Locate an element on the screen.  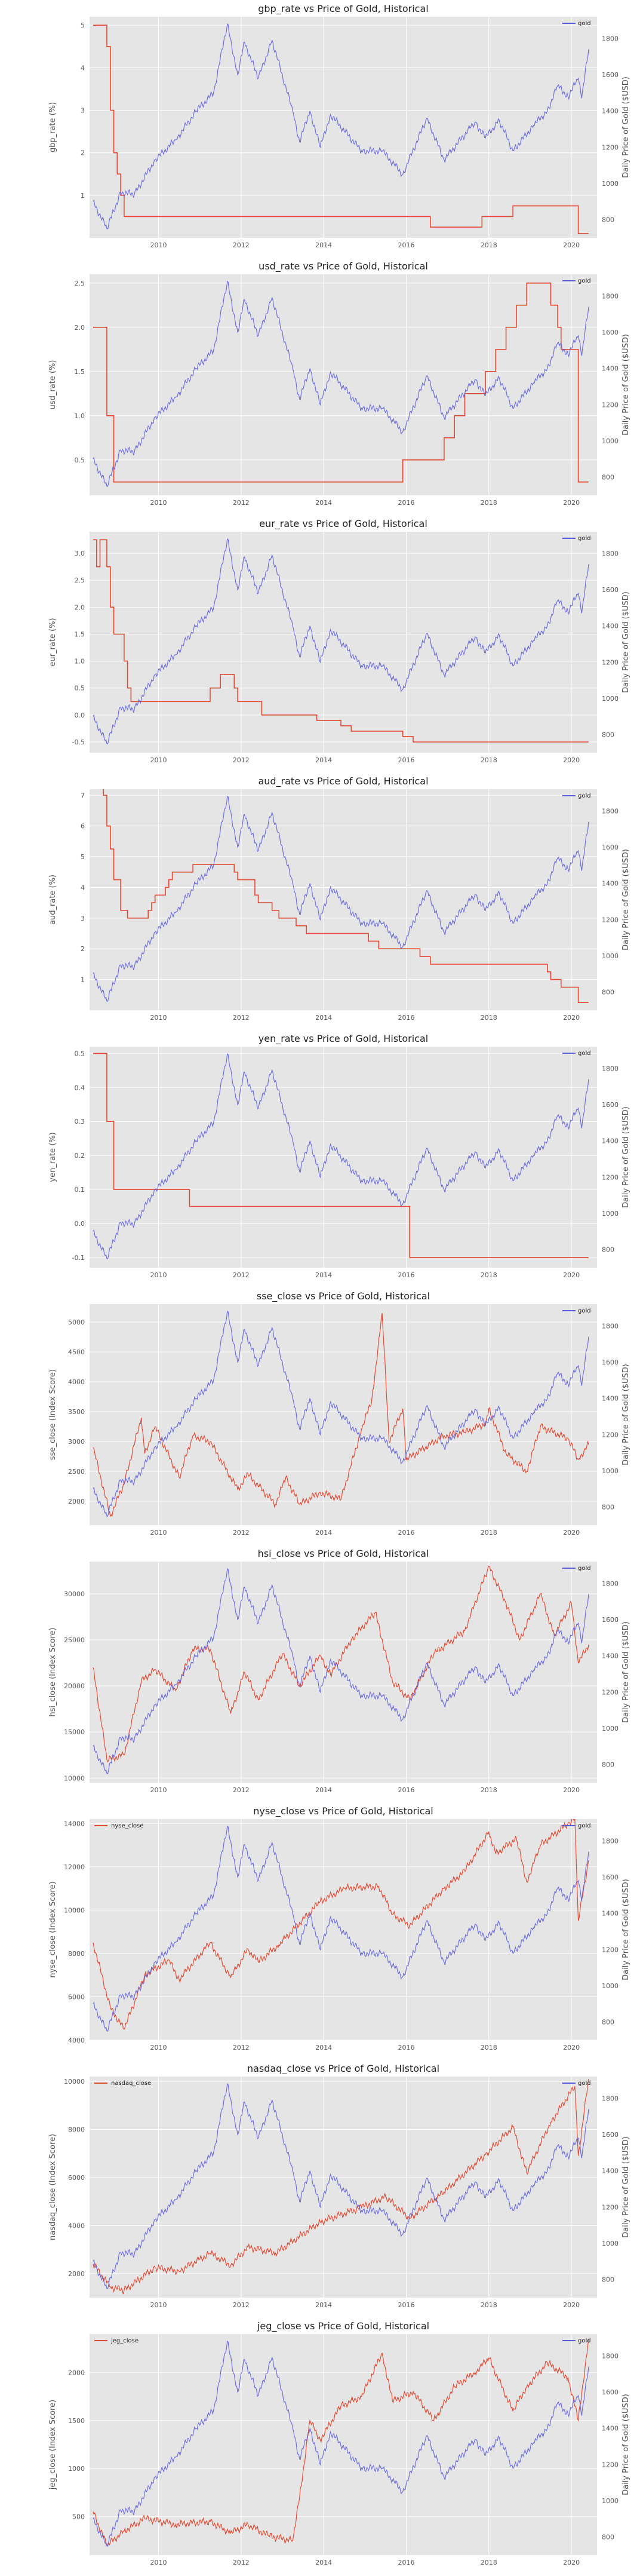
y-axis-label: yen_rate (%) is located at coordinates (52, 1157).